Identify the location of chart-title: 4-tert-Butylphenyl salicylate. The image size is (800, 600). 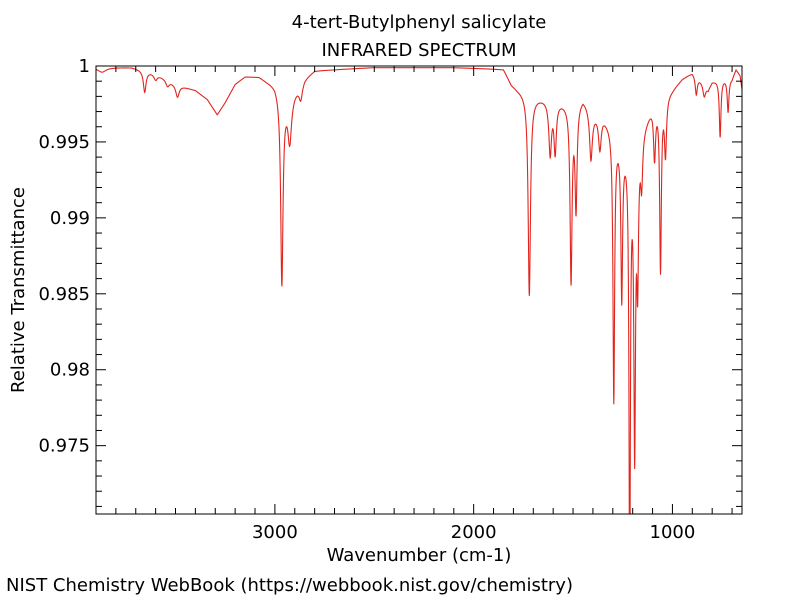
(419, 22).